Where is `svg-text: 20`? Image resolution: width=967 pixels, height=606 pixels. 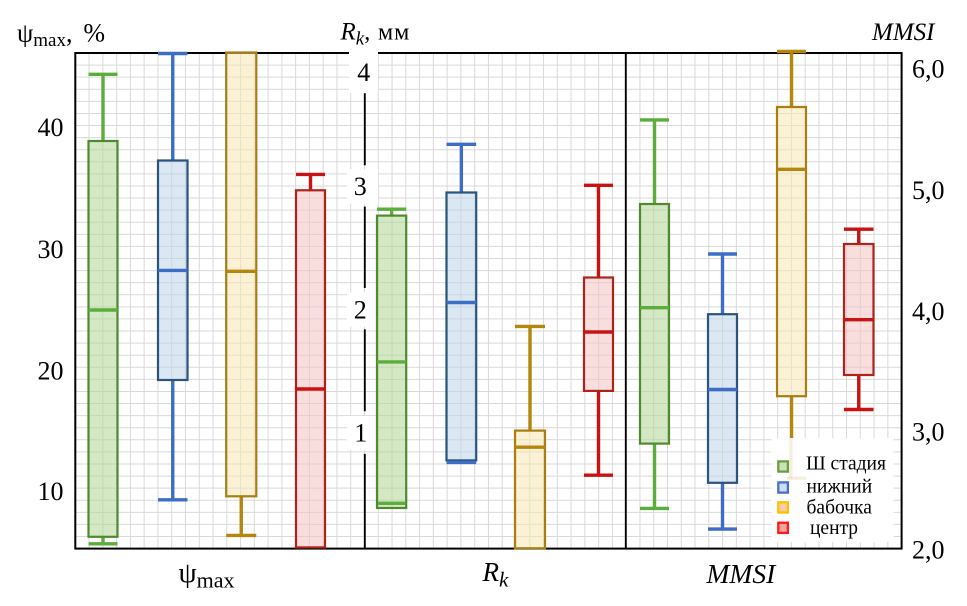
svg-text: 20 is located at coordinates (51, 371).